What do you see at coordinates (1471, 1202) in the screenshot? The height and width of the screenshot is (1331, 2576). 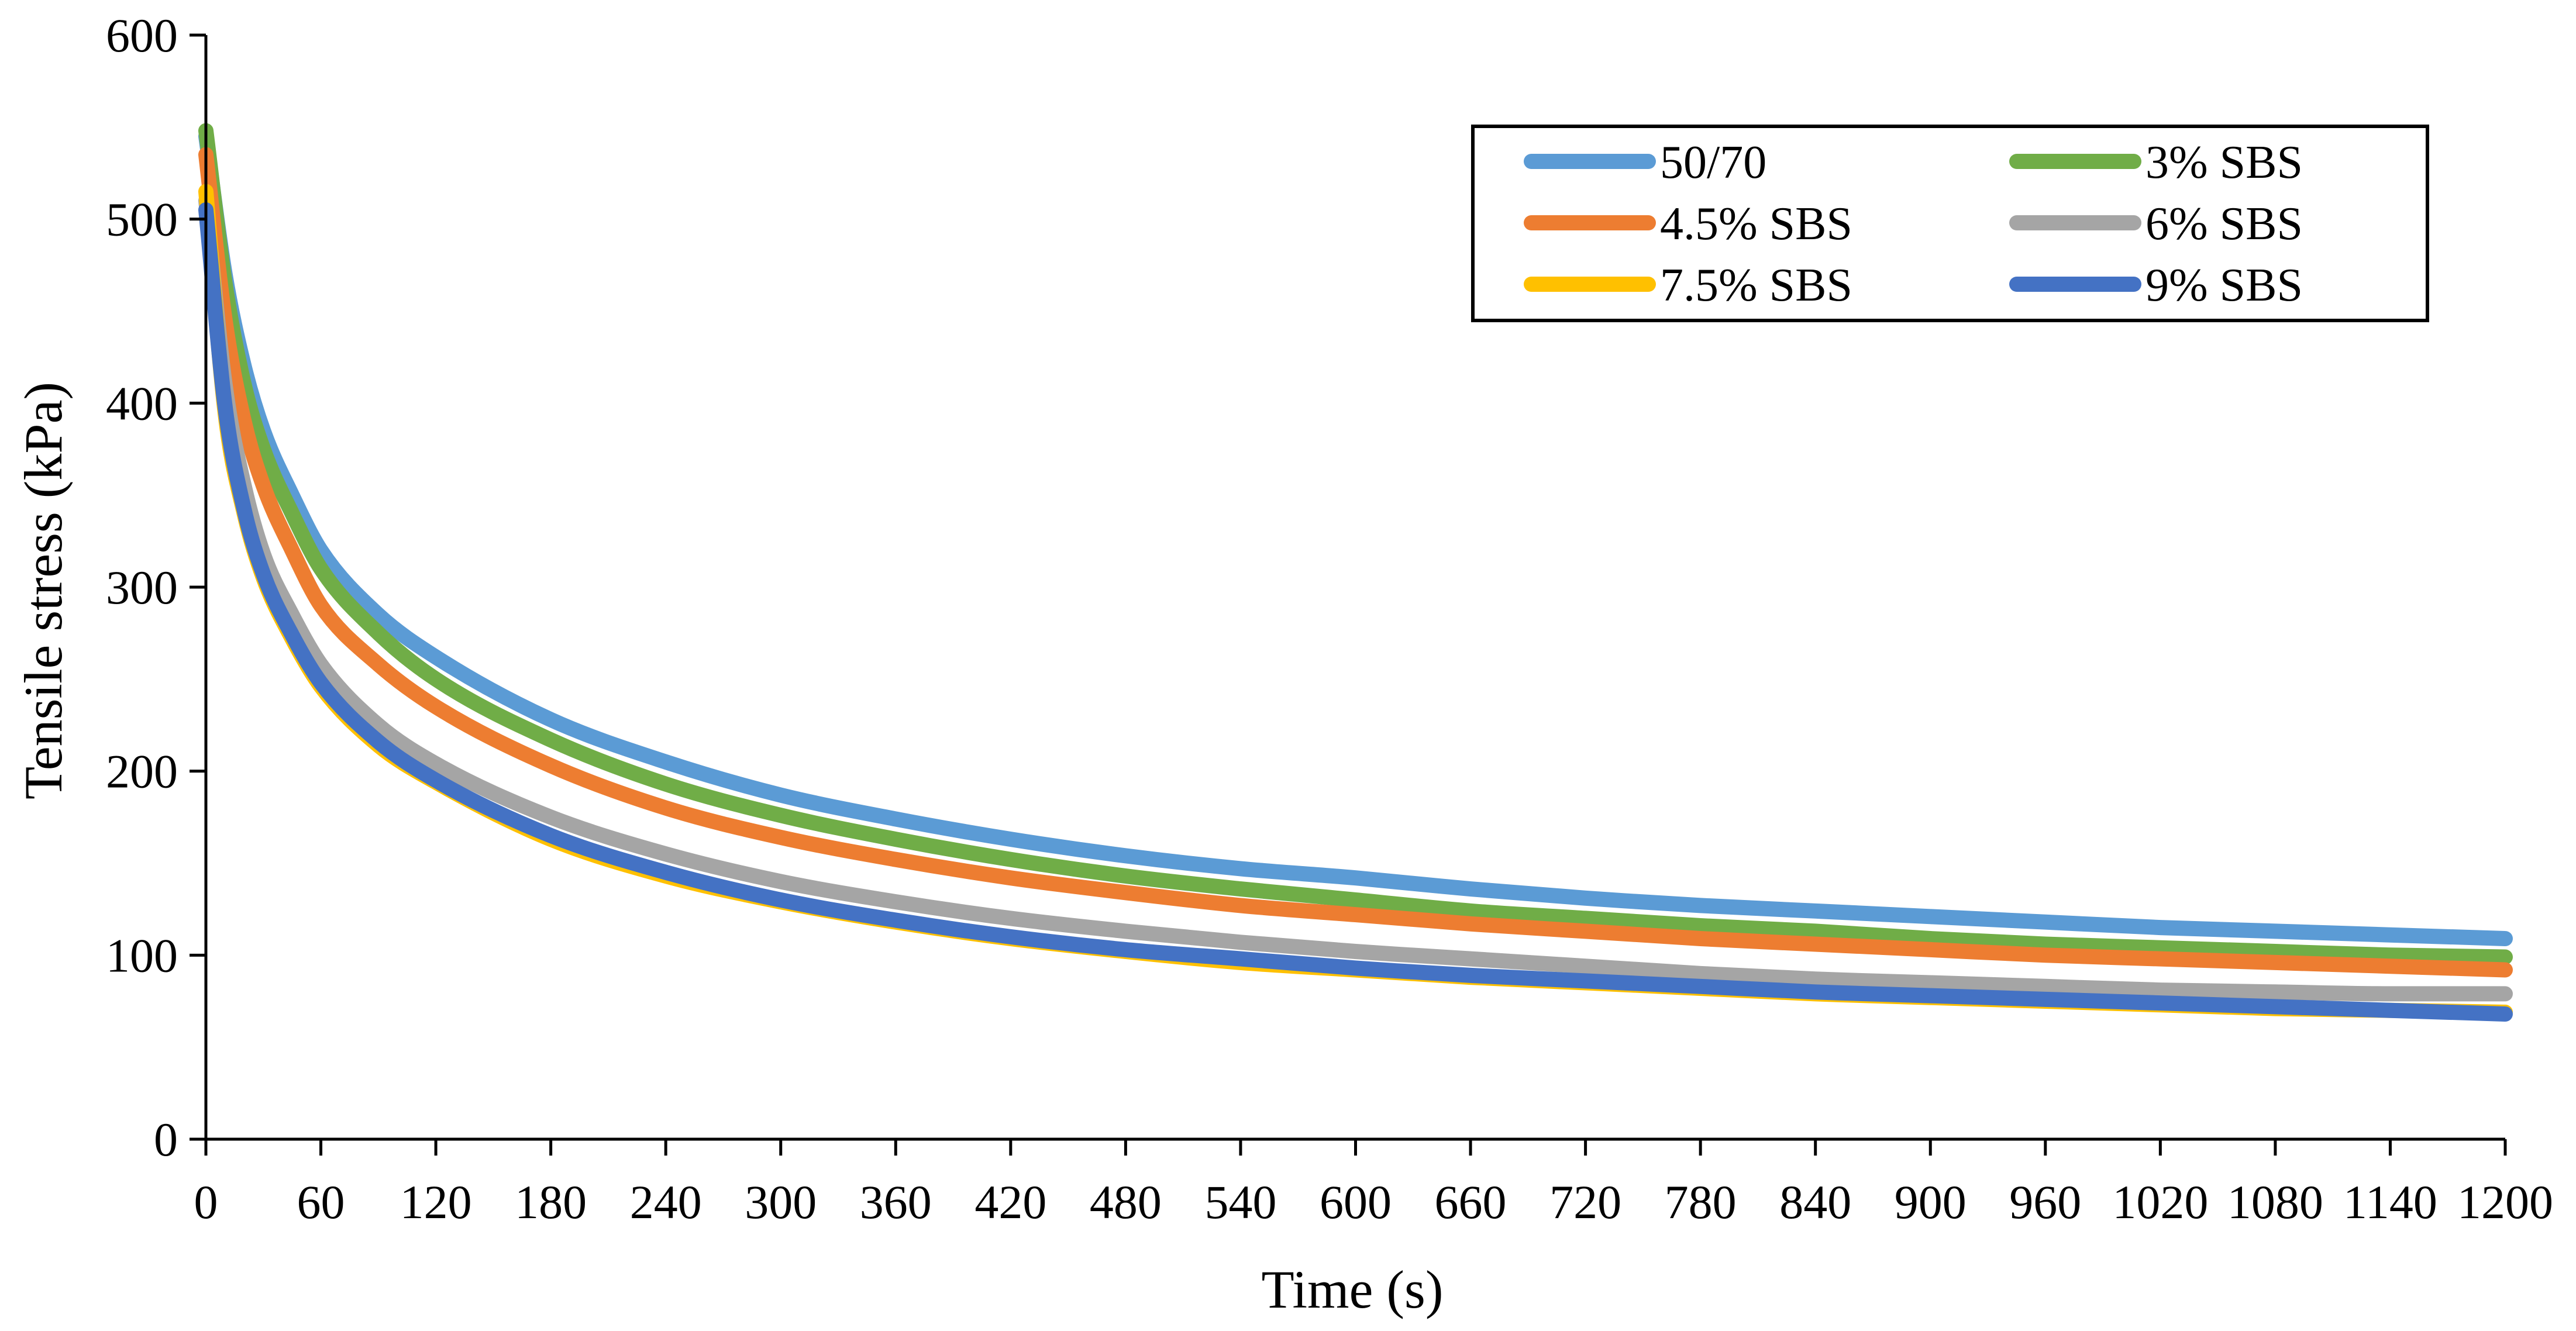 I see `x-tick-label: 660` at bounding box center [1471, 1202].